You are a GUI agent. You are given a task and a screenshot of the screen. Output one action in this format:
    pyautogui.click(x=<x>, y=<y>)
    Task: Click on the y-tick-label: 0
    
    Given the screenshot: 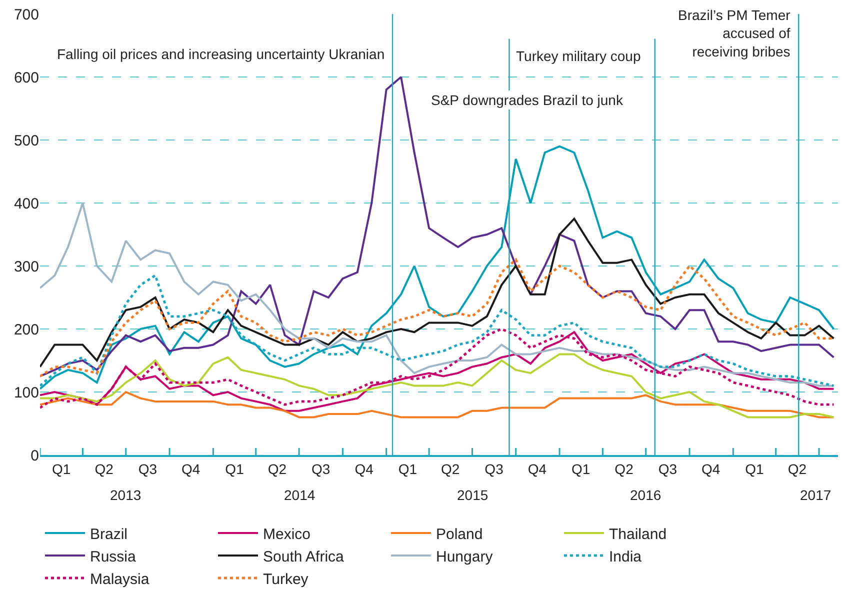 What is the action you would take?
    pyautogui.click(x=34, y=455)
    